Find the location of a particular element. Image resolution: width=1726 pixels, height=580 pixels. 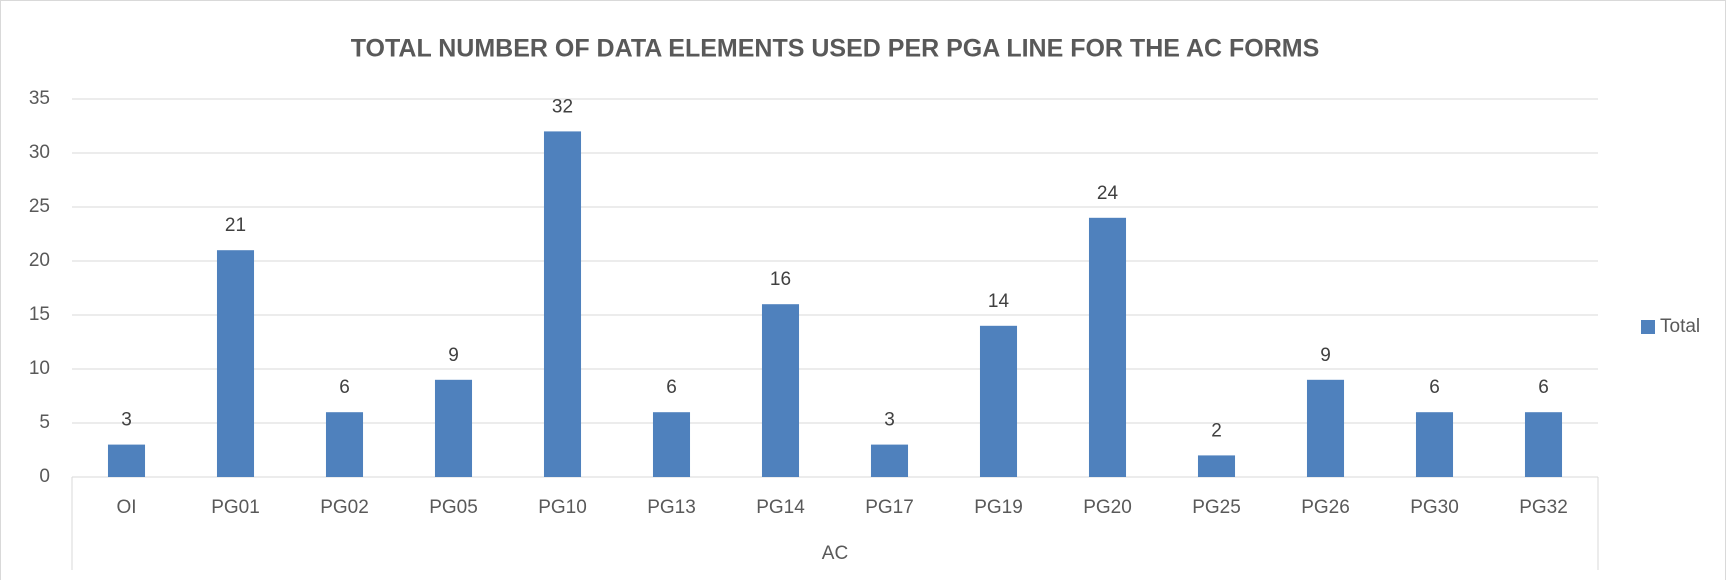

y-tick-label: 10 is located at coordinates (39, 368).